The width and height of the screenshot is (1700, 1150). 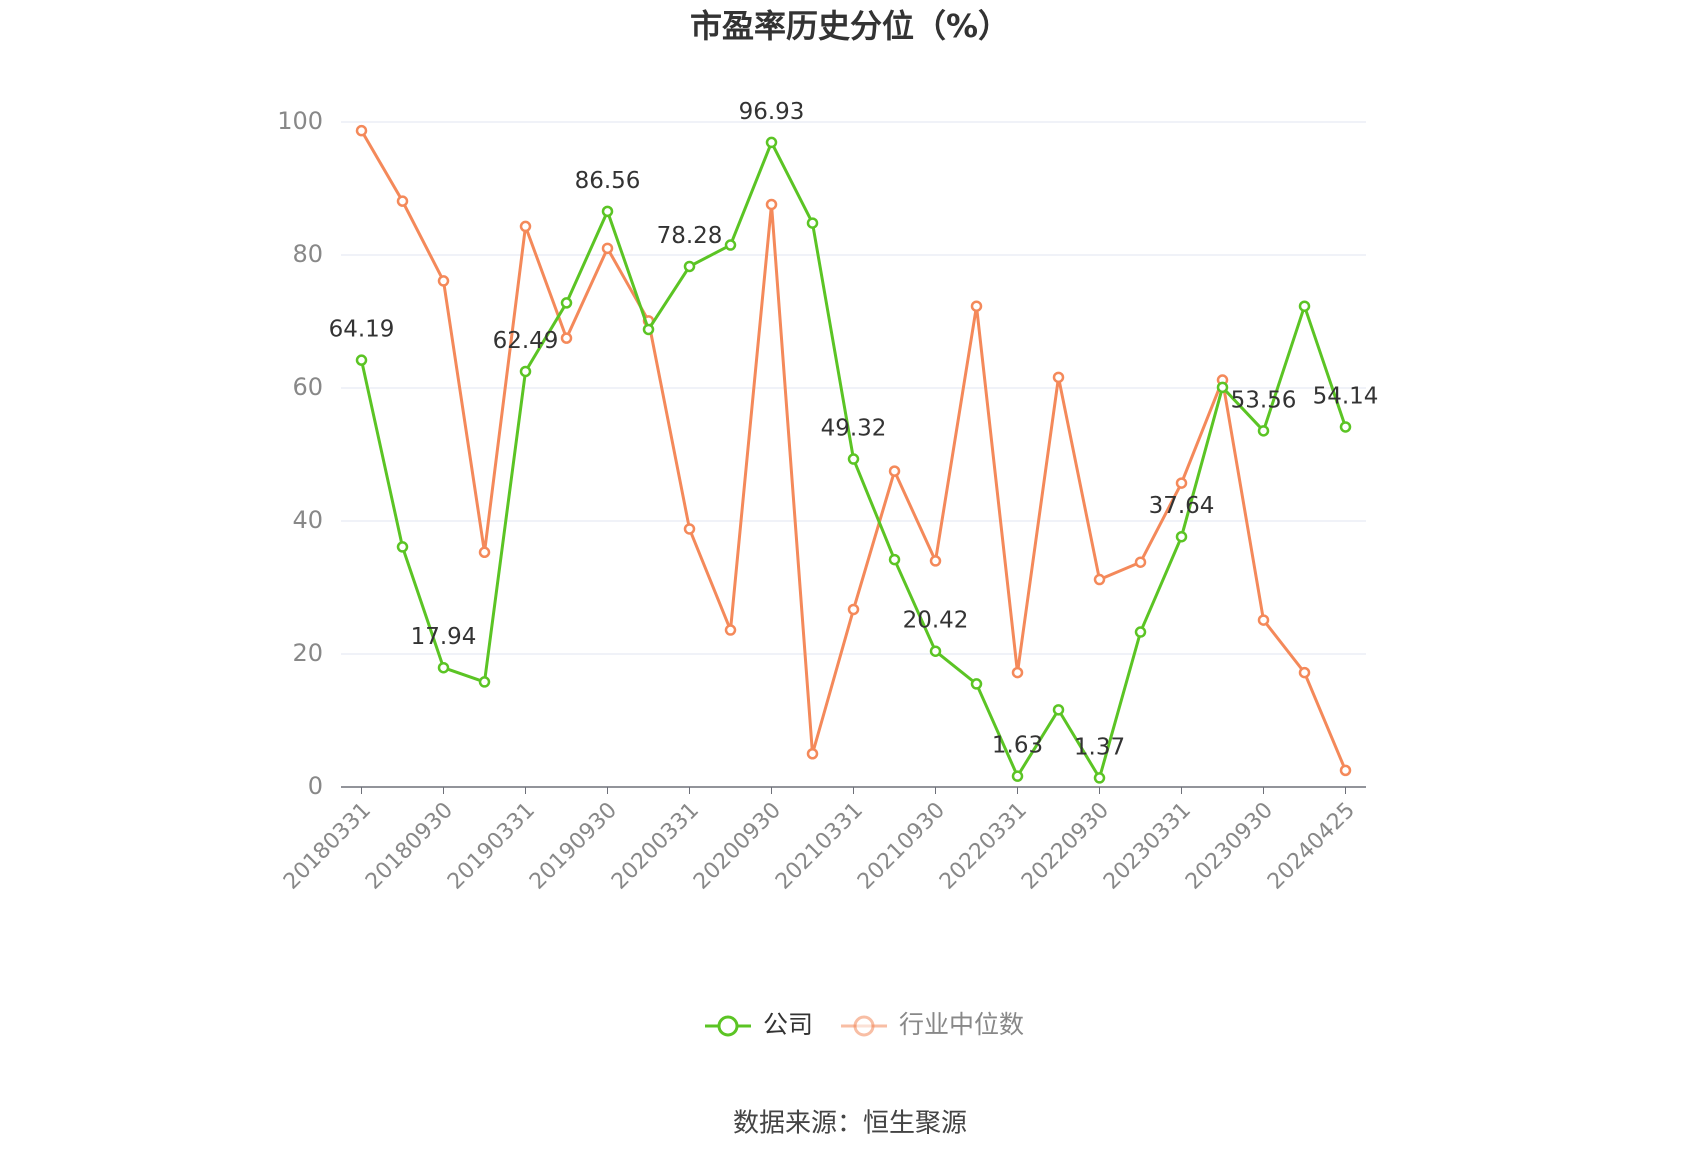 I want to click on data-label: 37.64, so click(x=1182, y=506).